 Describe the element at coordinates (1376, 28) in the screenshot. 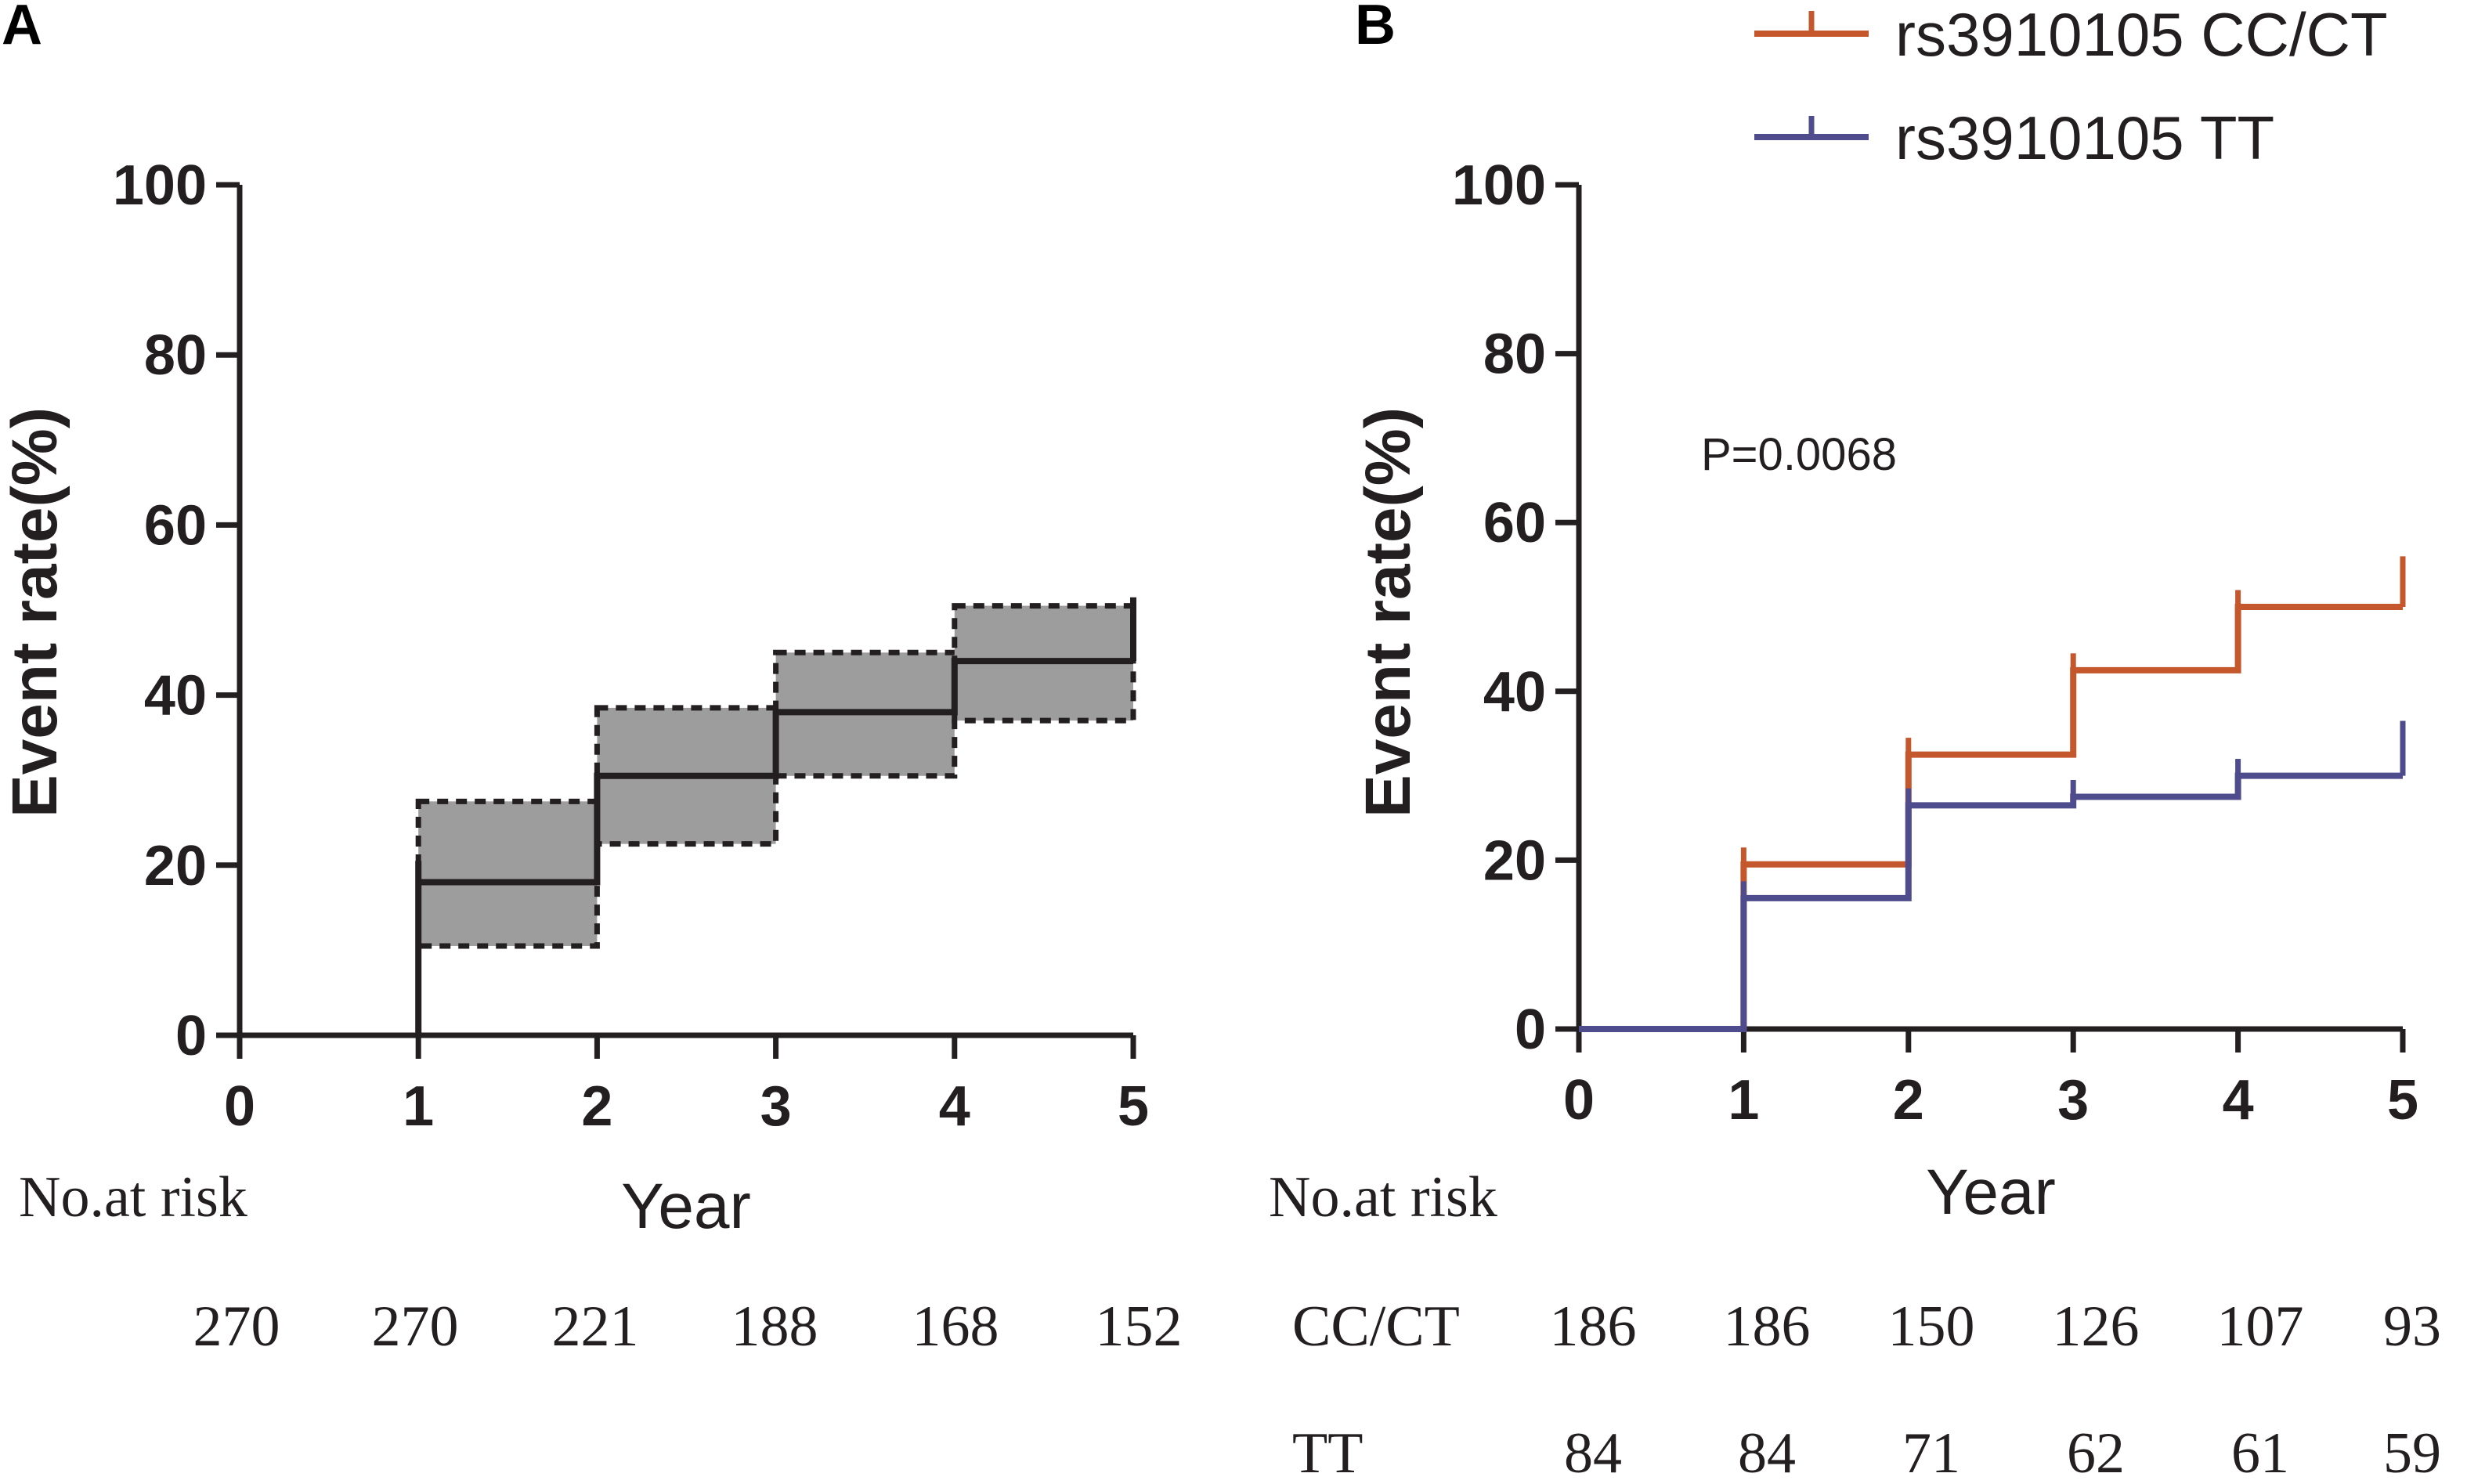

I see `panel-label-b: B` at that location.